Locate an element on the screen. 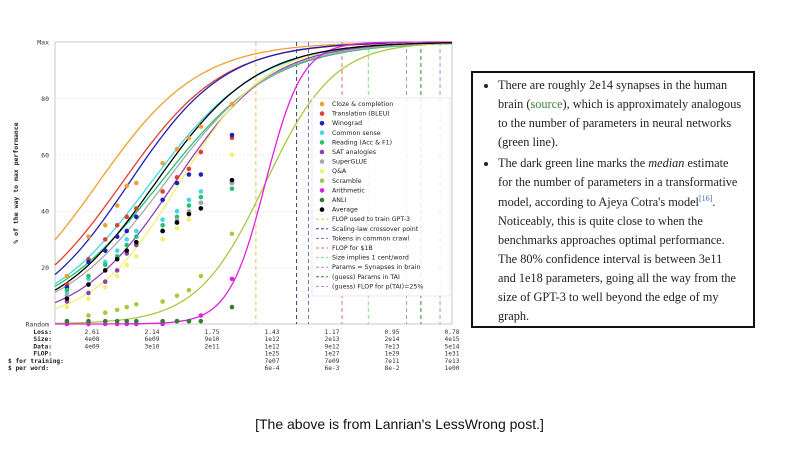 Image resolution: width=799 pixels, height=451 pixels. x-row-value: 4e15 is located at coordinates (452, 339).